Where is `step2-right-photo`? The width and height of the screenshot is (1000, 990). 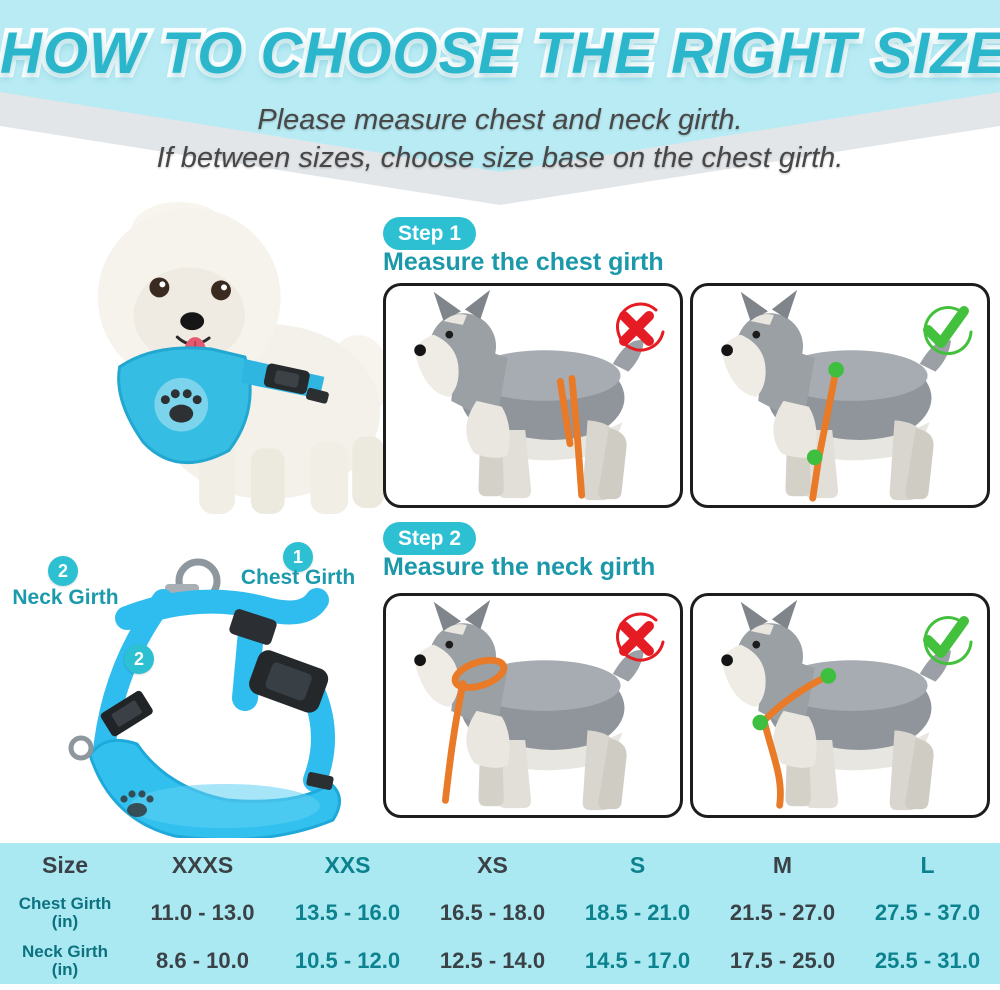
step2-right-photo is located at coordinates (840, 705).